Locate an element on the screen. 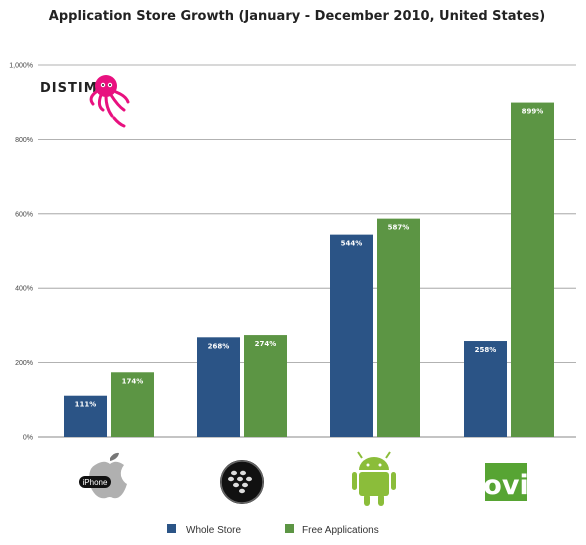 This screenshot has height=545, width=586. blackberry-icon is located at coordinates (242, 482).